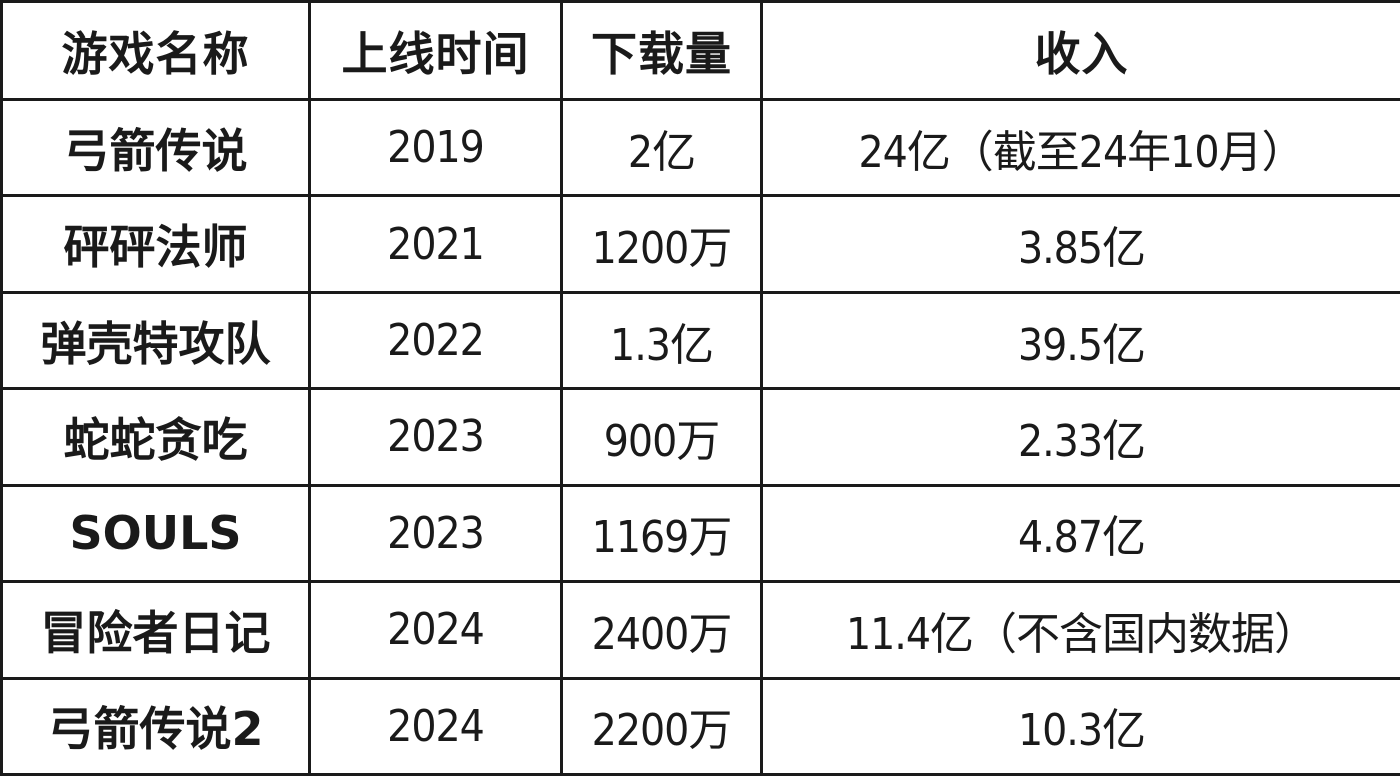 The image size is (1400, 776). Describe the element at coordinates (1080, 533) in the screenshot. I see `revenue-cell: 4.87亿` at that location.